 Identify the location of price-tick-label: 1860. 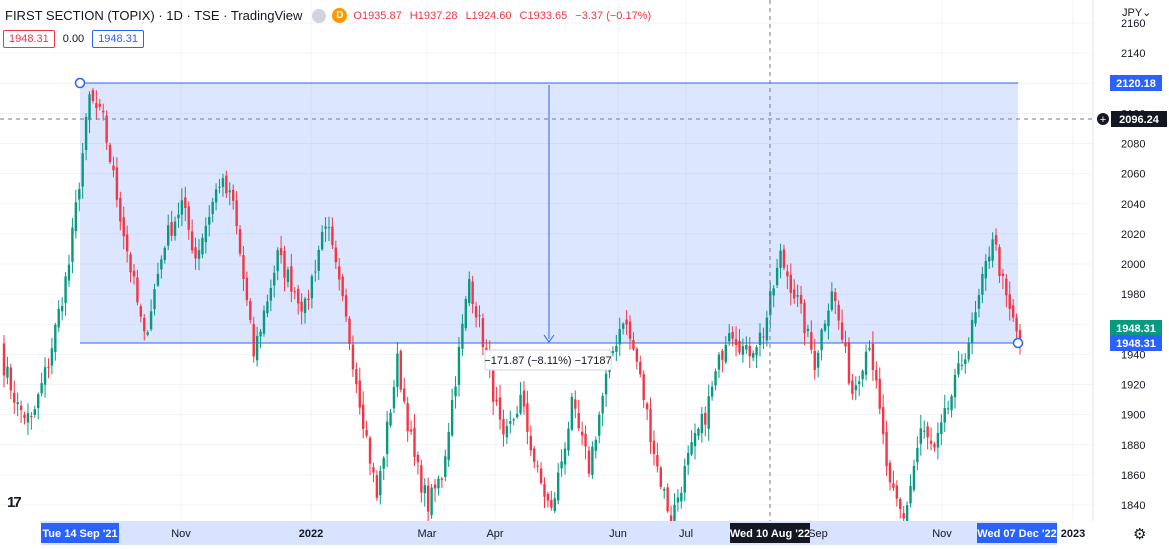
(1133, 476).